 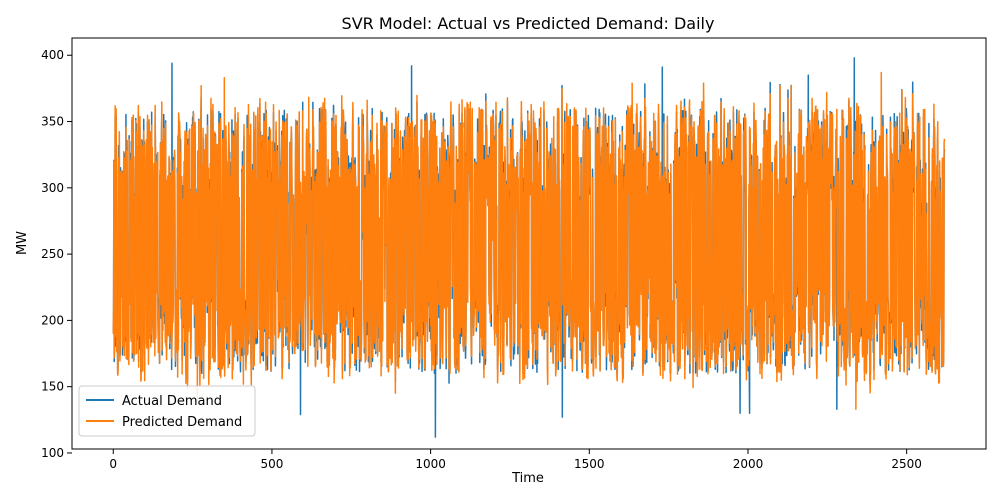 What do you see at coordinates (182, 422) in the screenshot?
I see `legend-label-predicted: Predicted Demand` at bounding box center [182, 422].